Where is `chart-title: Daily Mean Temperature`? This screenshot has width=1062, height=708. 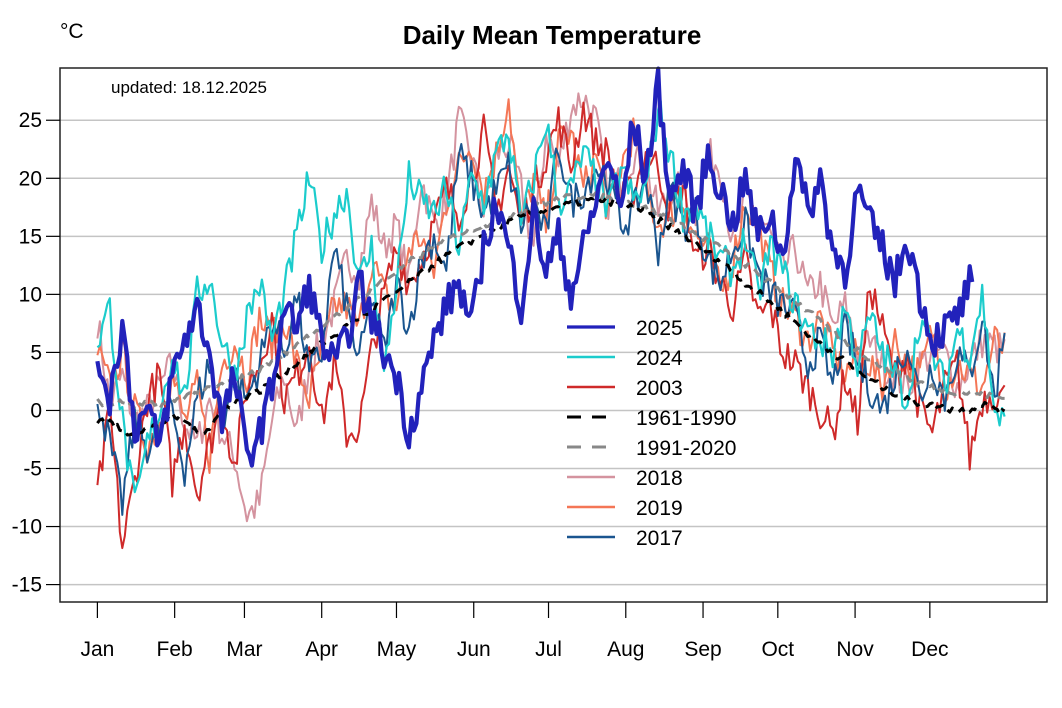 chart-title: Daily Mean Temperature is located at coordinates (552, 35).